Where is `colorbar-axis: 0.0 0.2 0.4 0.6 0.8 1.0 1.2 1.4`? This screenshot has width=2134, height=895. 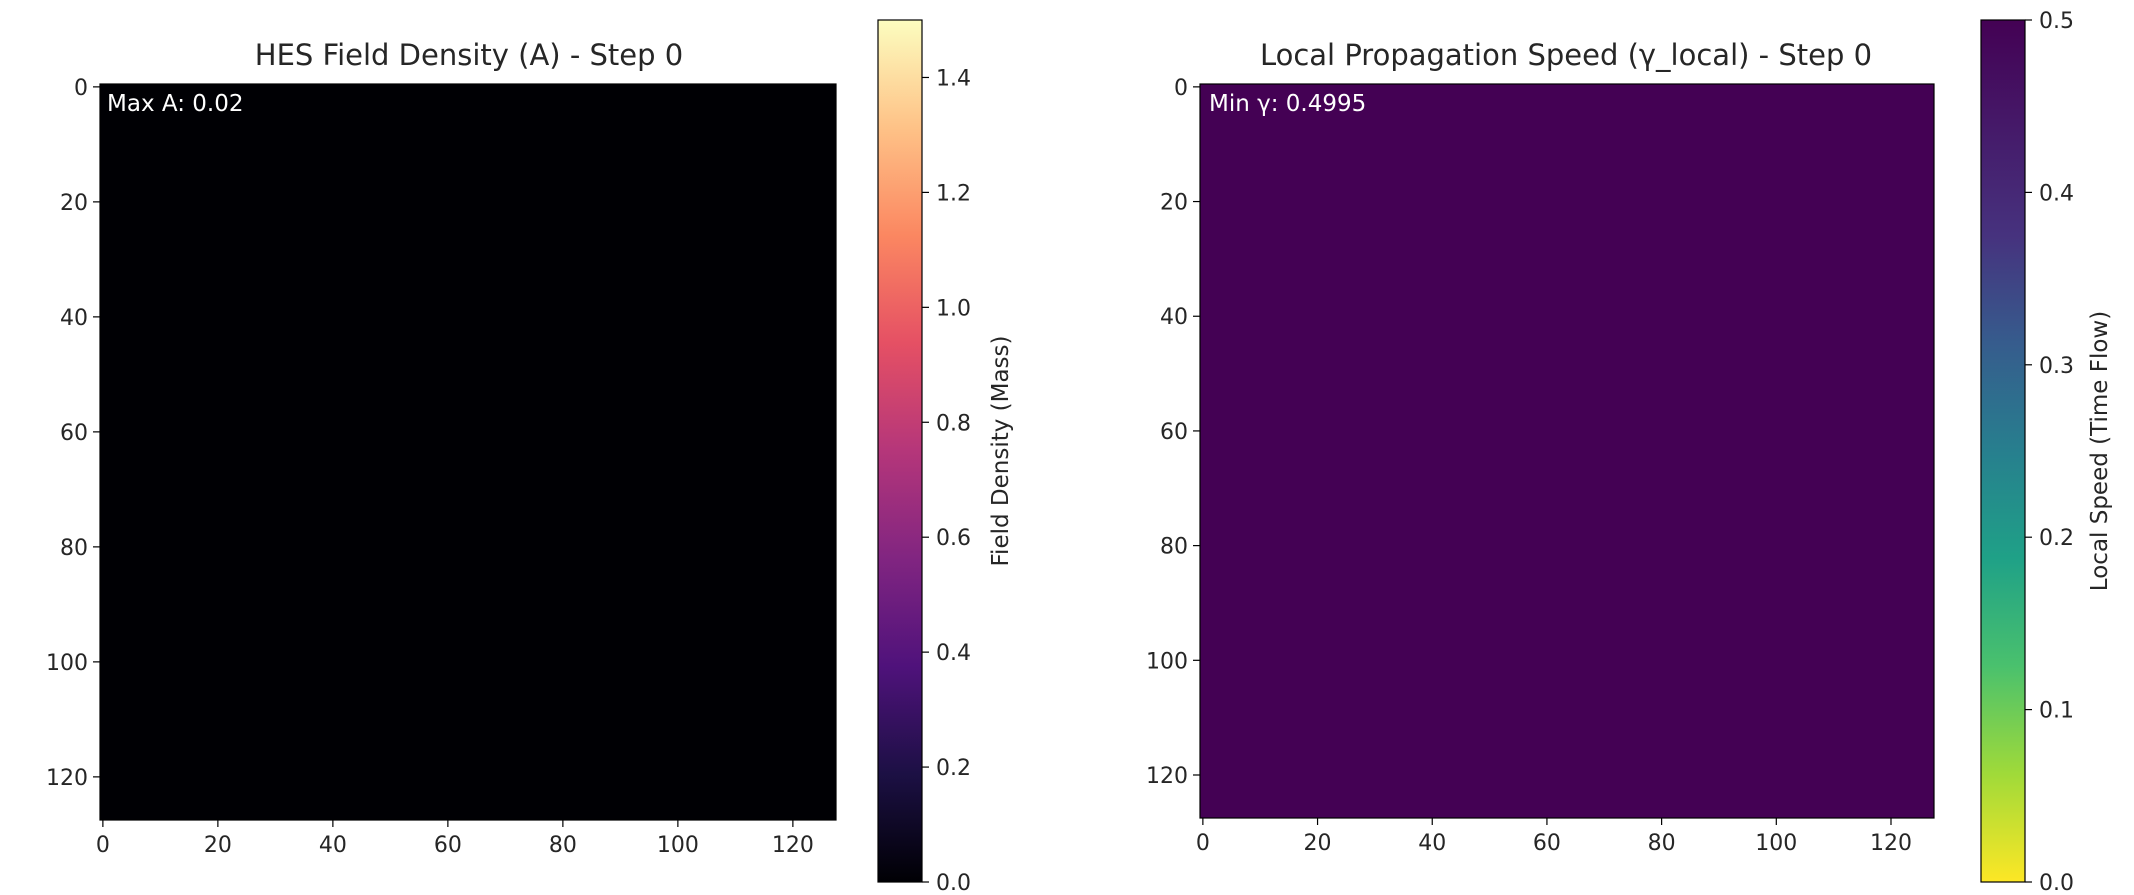 colorbar-axis: 0.0 0.2 0.4 0.6 0.8 1.0 1.2 1.4 is located at coordinates (946, 480).